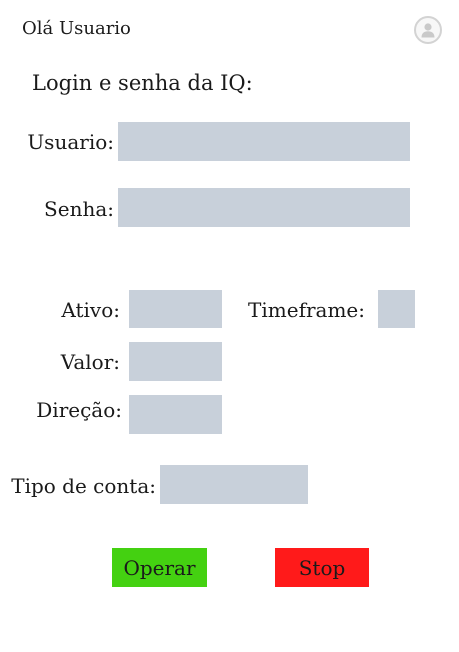 Image resolution: width=459 pixels, height=652 pixels. I want to click on amount-label: Valor:, so click(90, 362).